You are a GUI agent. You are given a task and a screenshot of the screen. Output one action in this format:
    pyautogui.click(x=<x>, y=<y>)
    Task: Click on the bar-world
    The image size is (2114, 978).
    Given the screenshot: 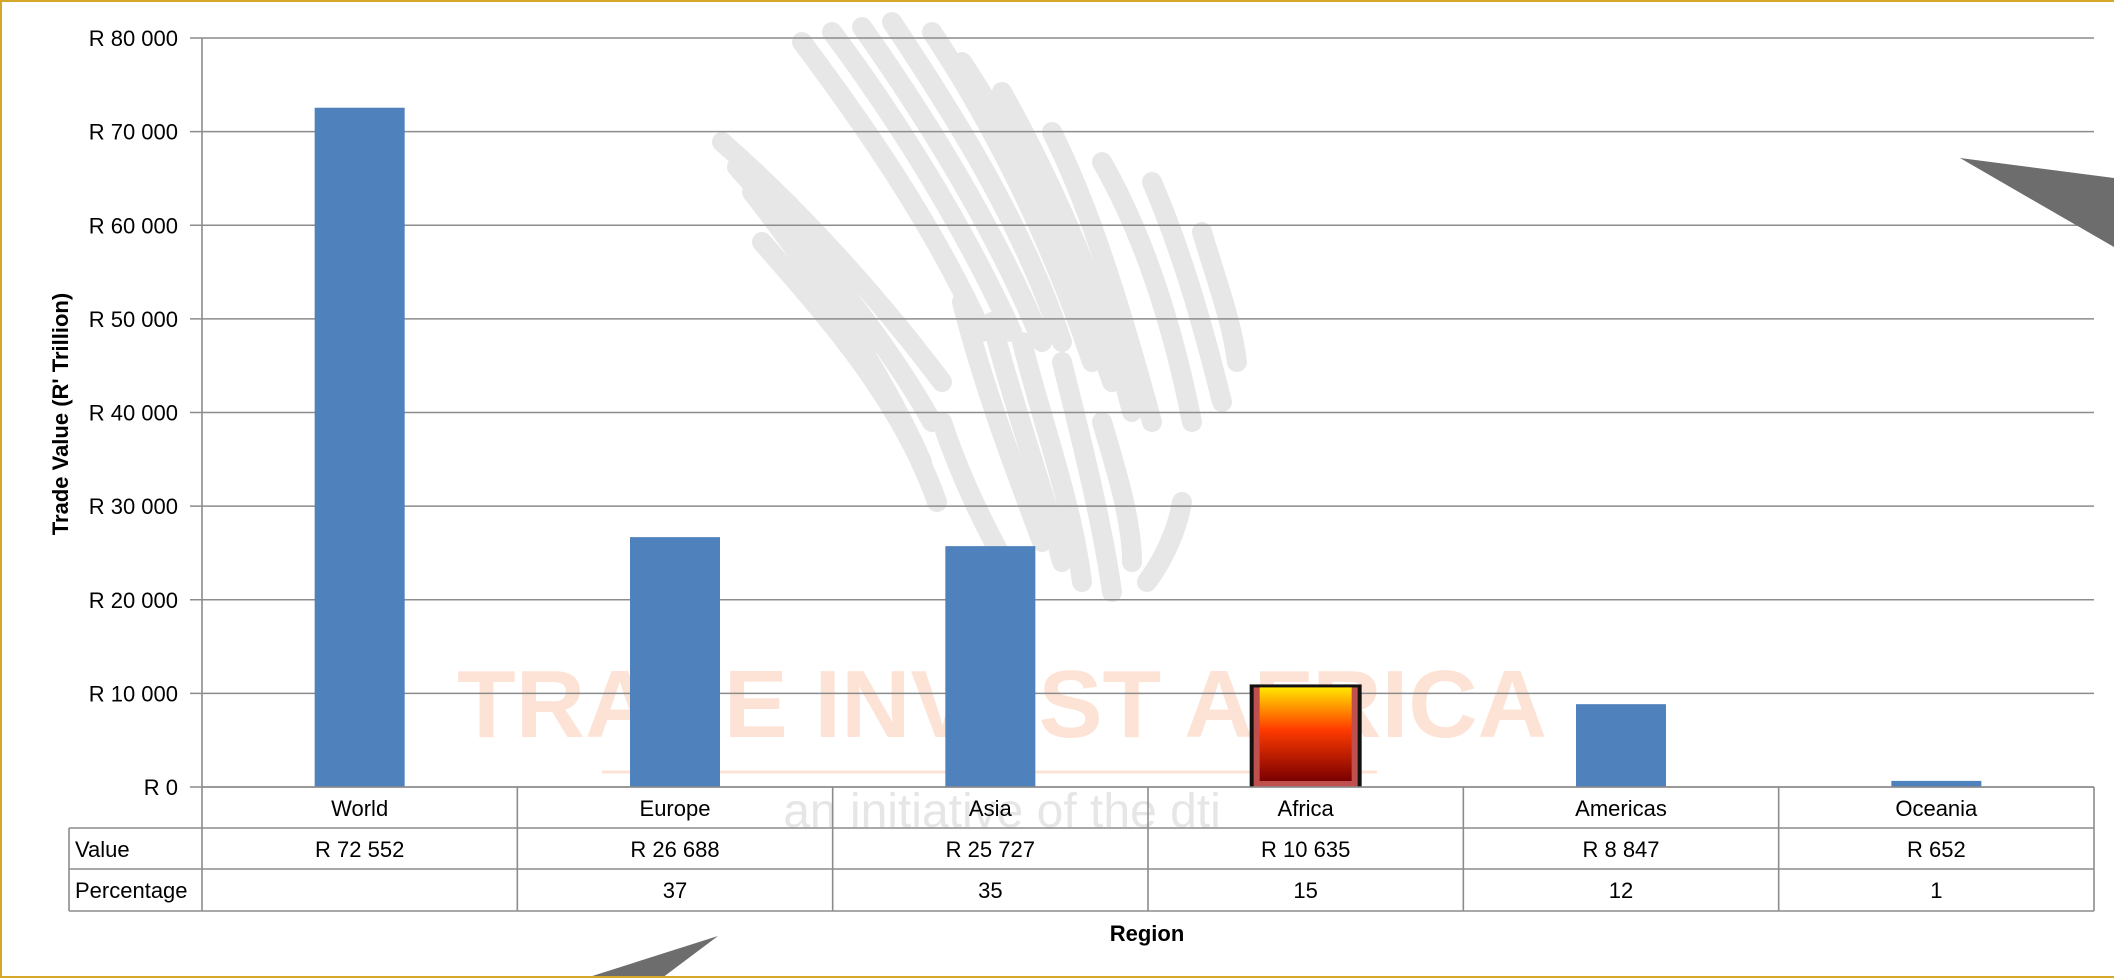 What is the action you would take?
    pyautogui.click(x=359, y=447)
    